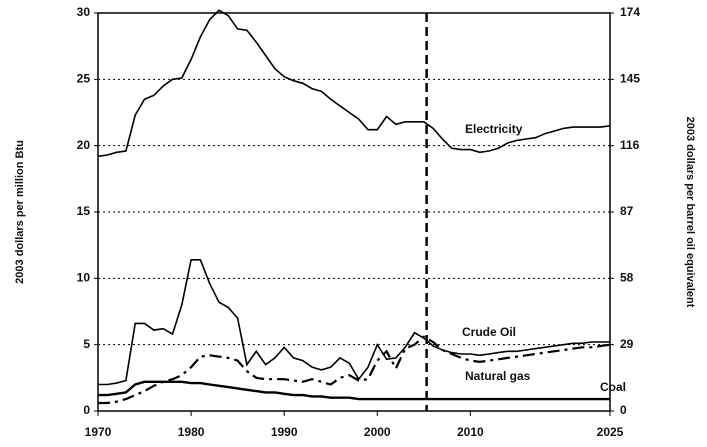  What do you see at coordinates (470, 432) in the screenshot?
I see `x-tick-label: 2010` at bounding box center [470, 432].